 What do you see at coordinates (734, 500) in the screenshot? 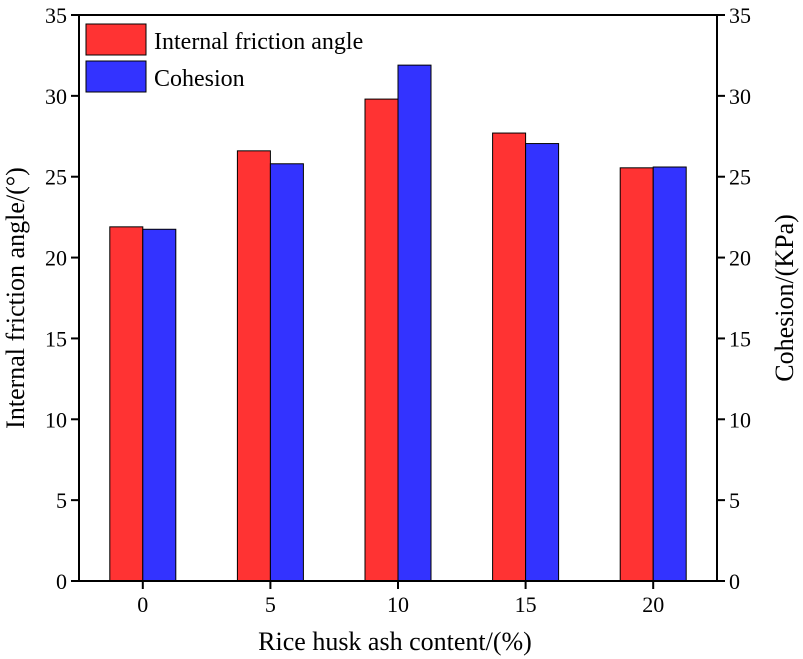
I see `right-tick-label-5: 5` at bounding box center [734, 500].